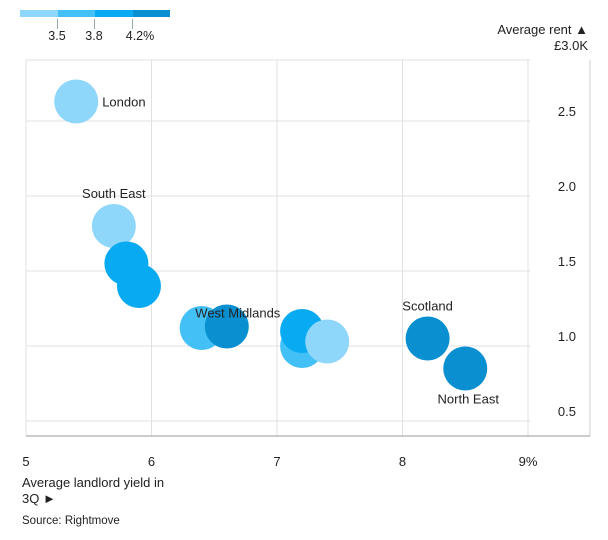 The width and height of the screenshot is (608, 540). Describe the element at coordinates (25, 461) in the screenshot. I see `x-tick-label: 5` at that location.